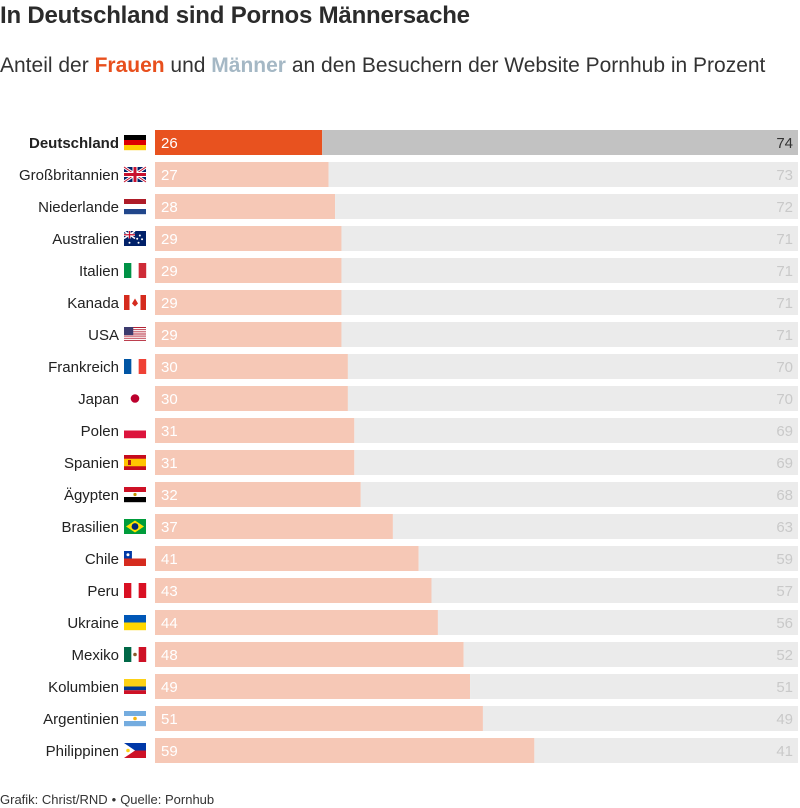 The height and width of the screenshot is (808, 800). I want to click on subtitle-women-label: Frauen, so click(129, 65).